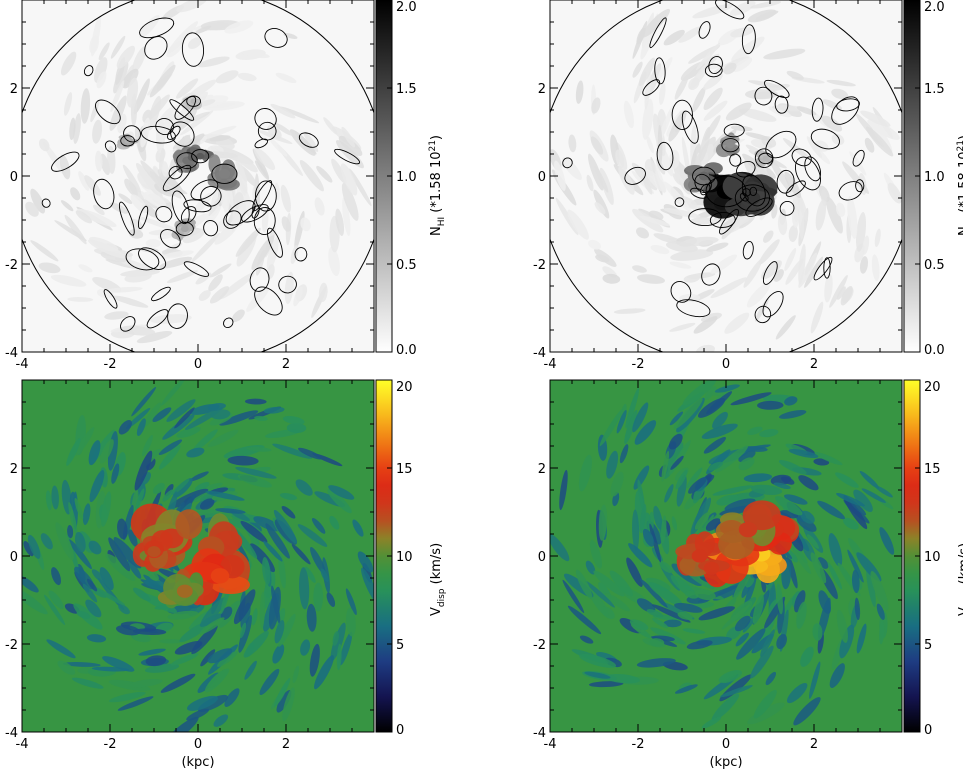 The width and height of the screenshot is (963, 771). Describe the element at coordinates (539, 733) in the screenshot. I see `y-tick-label: -4` at that location.